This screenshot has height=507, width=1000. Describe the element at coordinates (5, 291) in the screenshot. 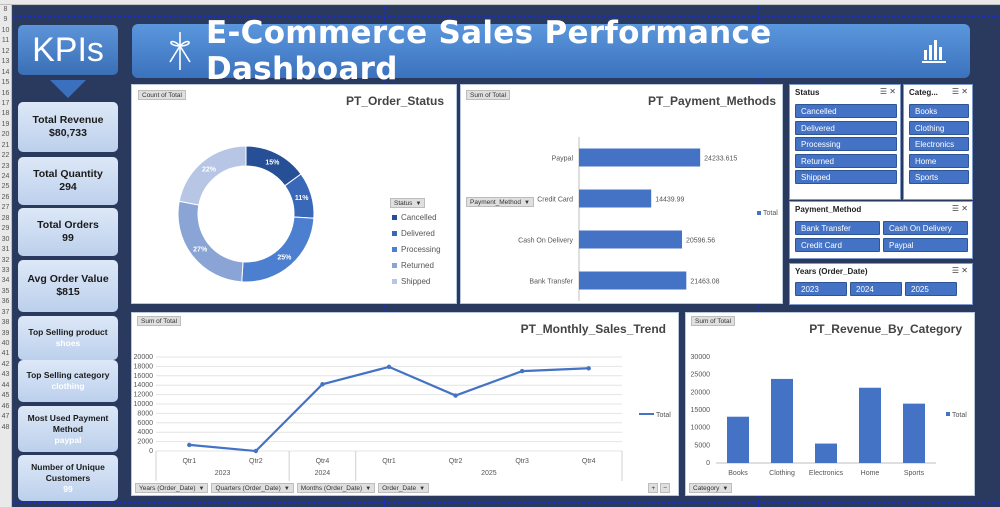

I see `row-number: 35` at that location.